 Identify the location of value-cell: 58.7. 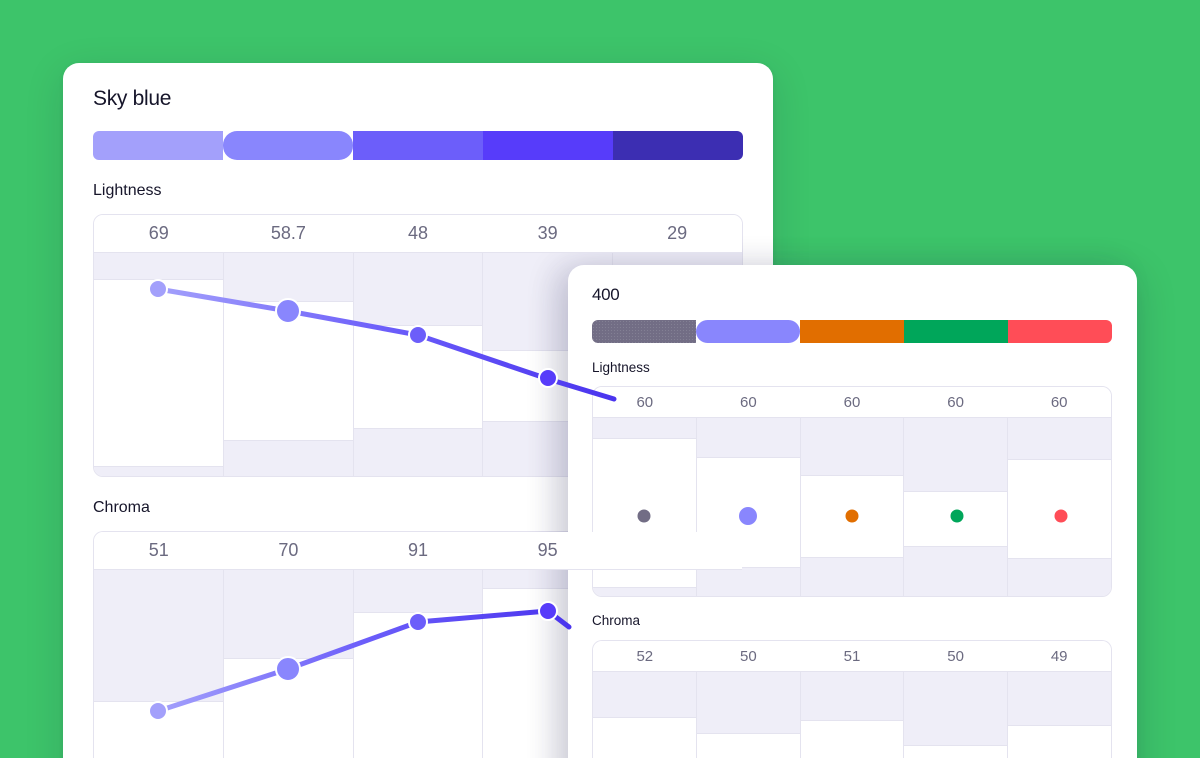
(288, 233).